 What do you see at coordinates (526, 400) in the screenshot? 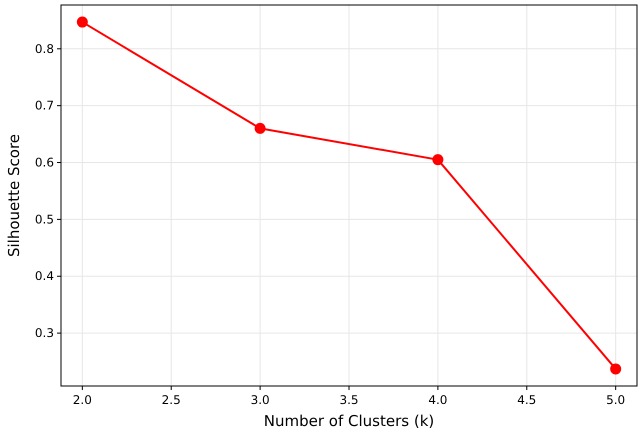
I see `x-tick-label: 4.5` at bounding box center [526, 400].